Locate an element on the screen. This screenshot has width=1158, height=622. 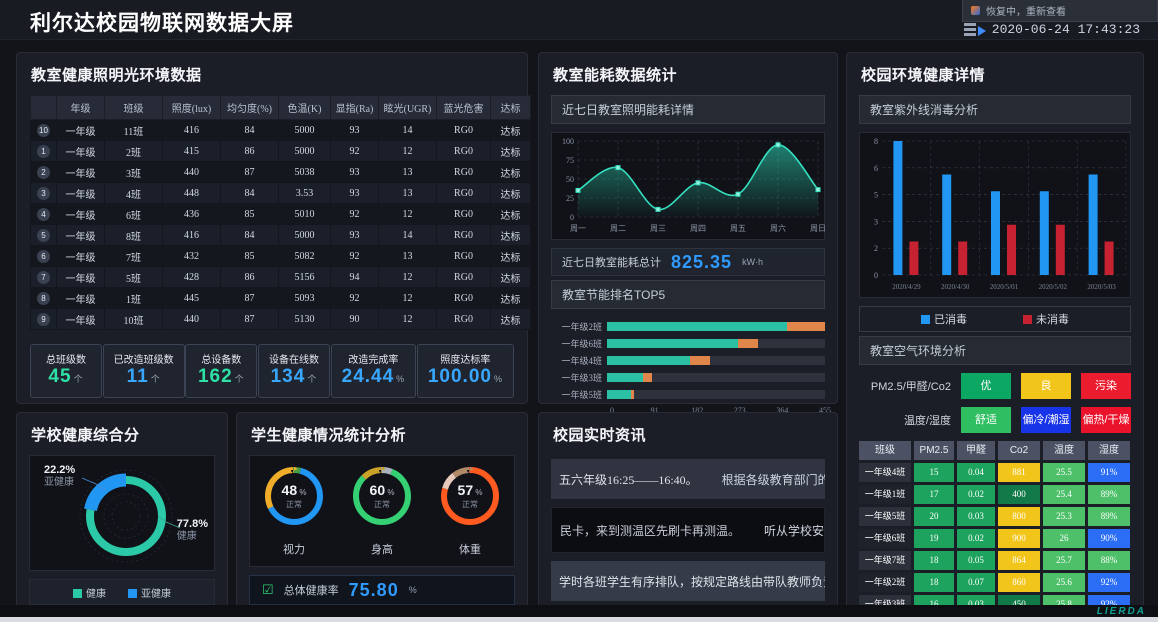
svg-text: 25 is located at coordinates (570, 198).